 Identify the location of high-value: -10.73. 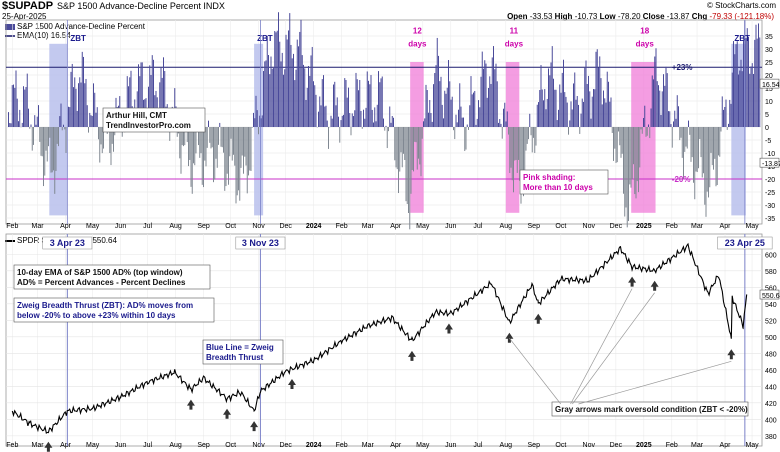
(586, 16).